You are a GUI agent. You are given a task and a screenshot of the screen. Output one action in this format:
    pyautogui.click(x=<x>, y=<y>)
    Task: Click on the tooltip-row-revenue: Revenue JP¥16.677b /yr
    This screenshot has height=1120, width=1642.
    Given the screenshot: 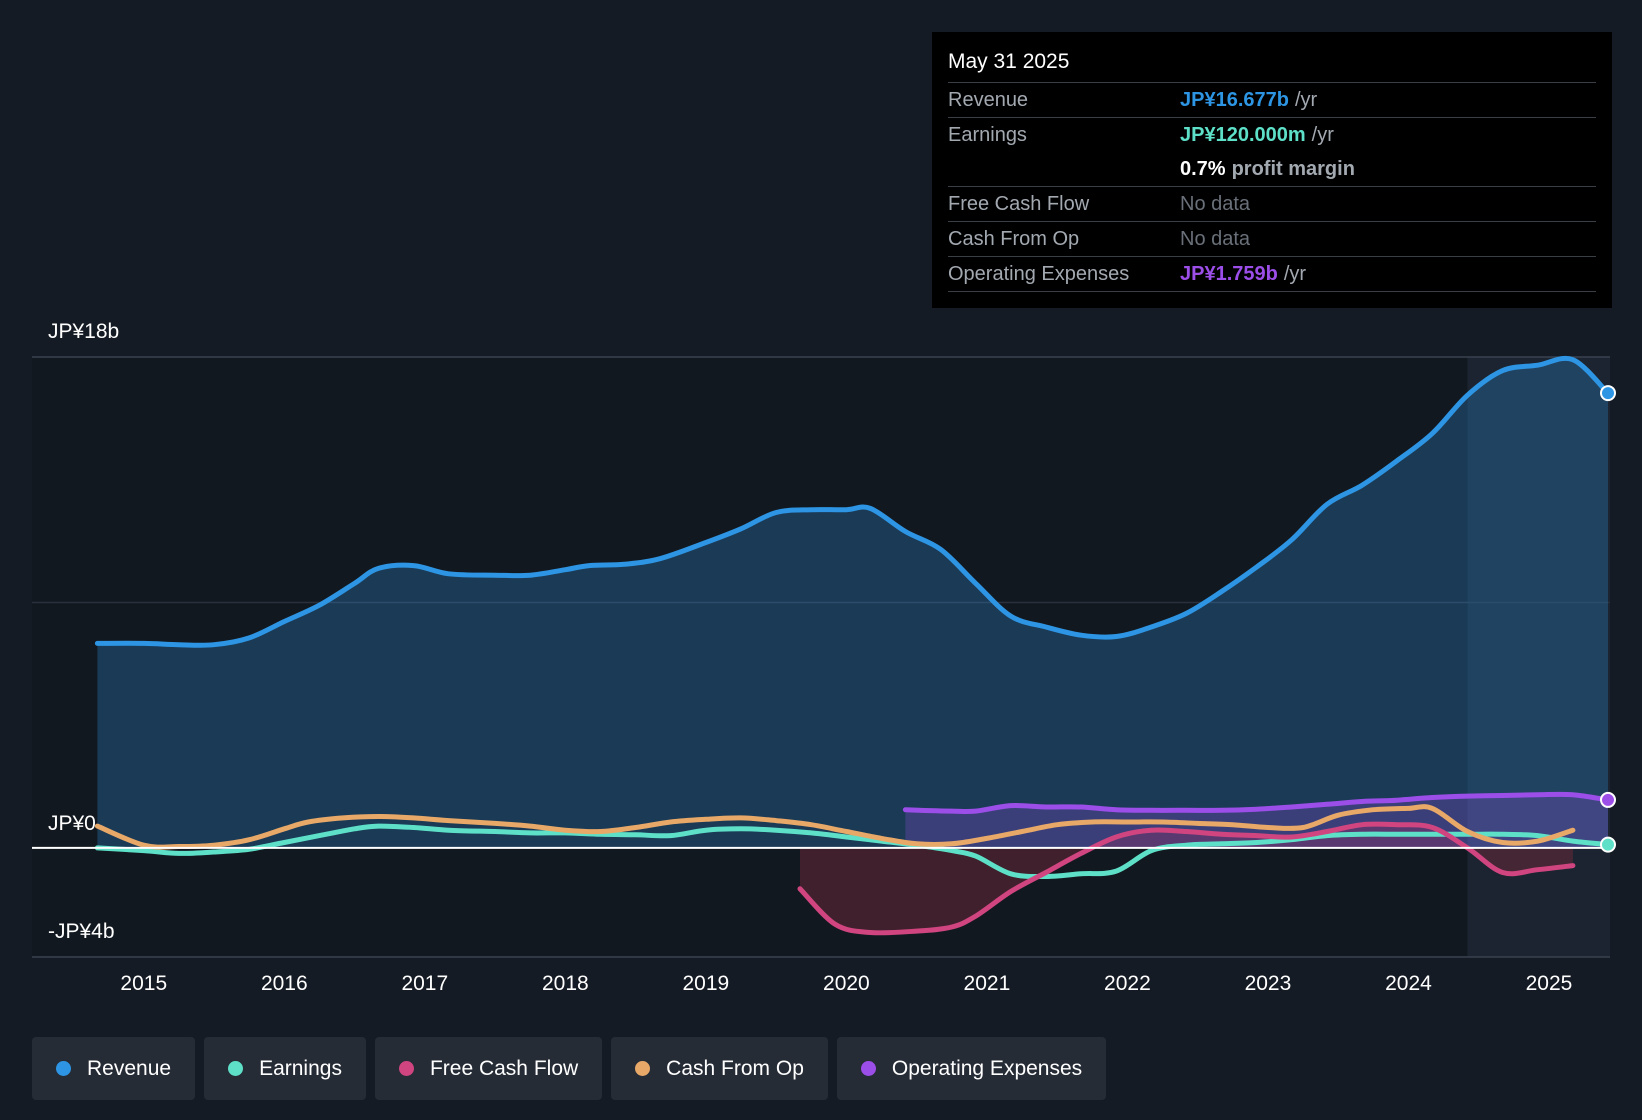 What is the action you would take?
    pyautogui.click(x=1272, y=100)
    